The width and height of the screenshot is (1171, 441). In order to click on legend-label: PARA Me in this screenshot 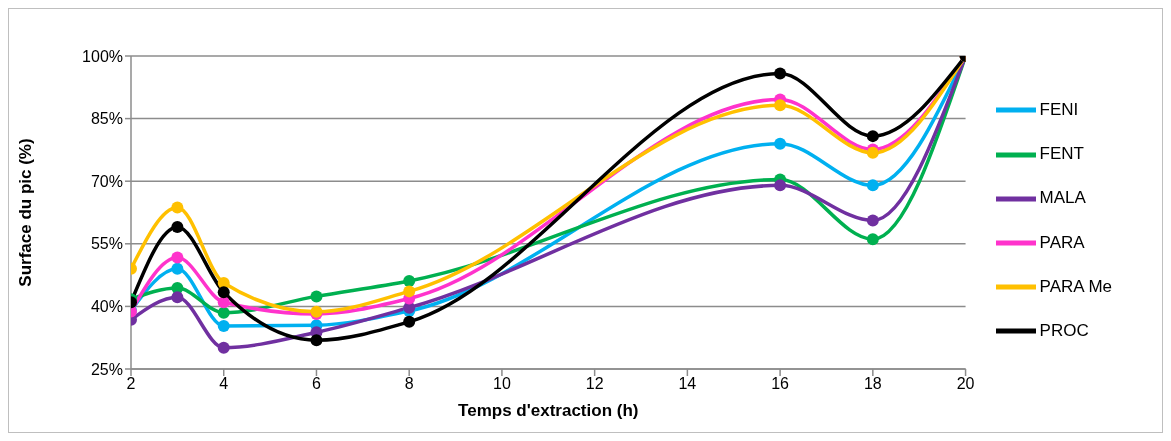, I will do `click(1075, 286)`.